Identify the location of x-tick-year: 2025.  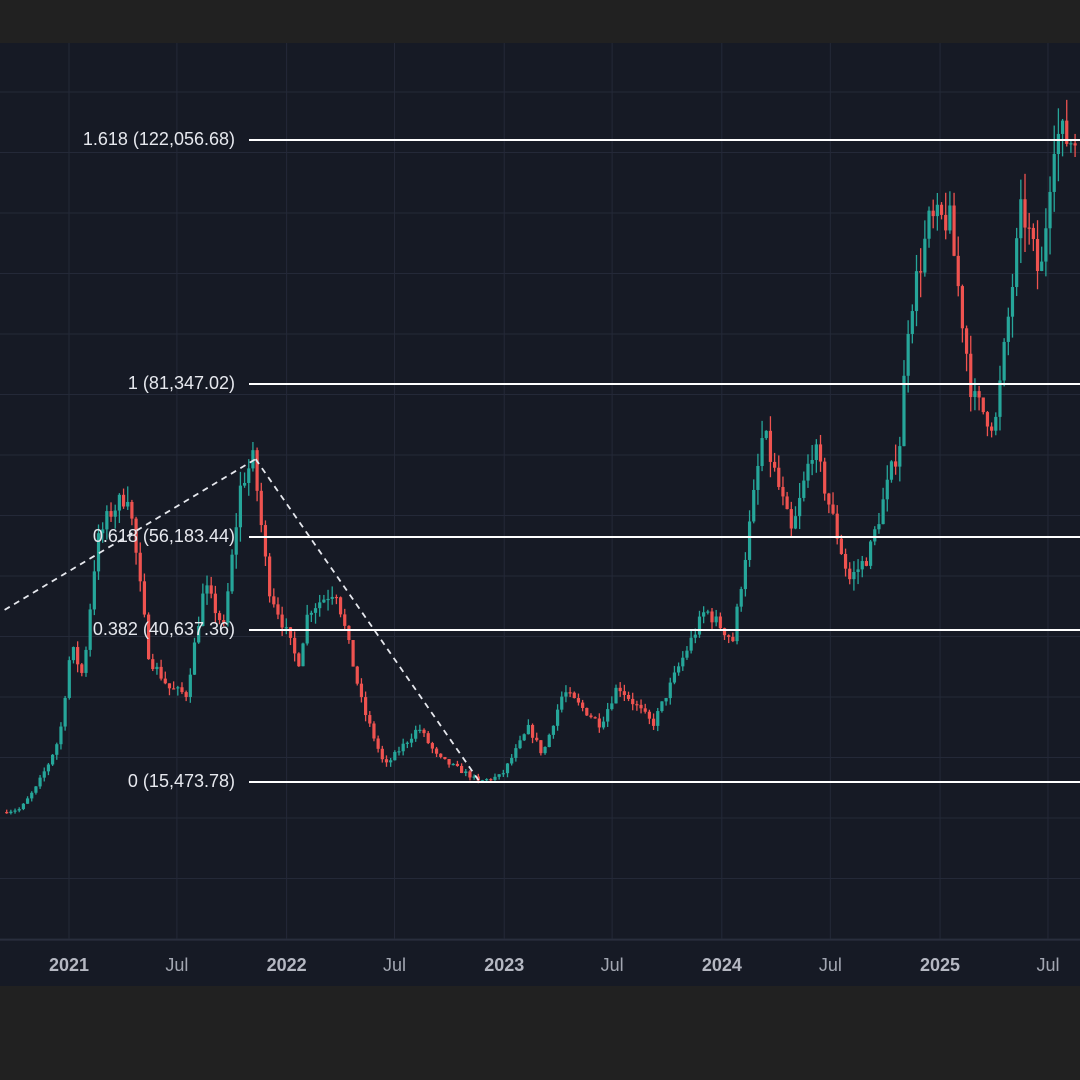
(940, 965).